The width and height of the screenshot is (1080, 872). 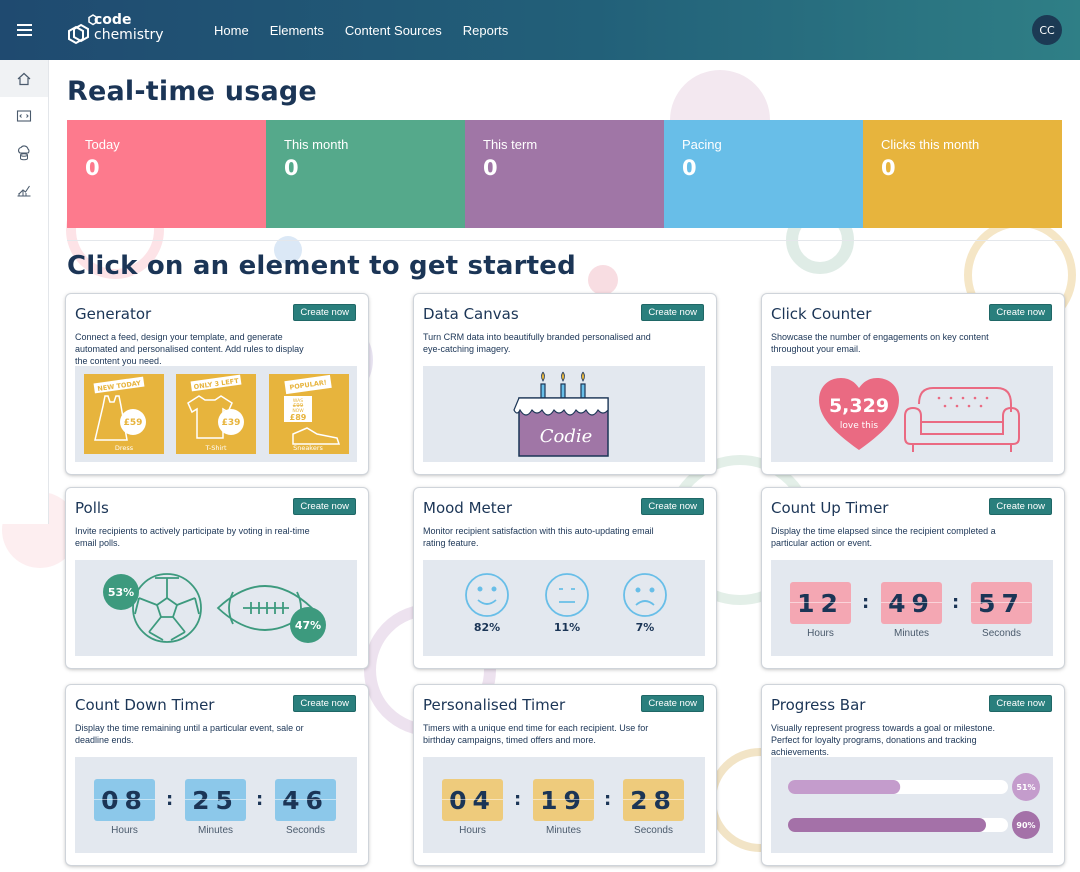 I want to click on sidebar-item-home, so click(x=24, y=78).